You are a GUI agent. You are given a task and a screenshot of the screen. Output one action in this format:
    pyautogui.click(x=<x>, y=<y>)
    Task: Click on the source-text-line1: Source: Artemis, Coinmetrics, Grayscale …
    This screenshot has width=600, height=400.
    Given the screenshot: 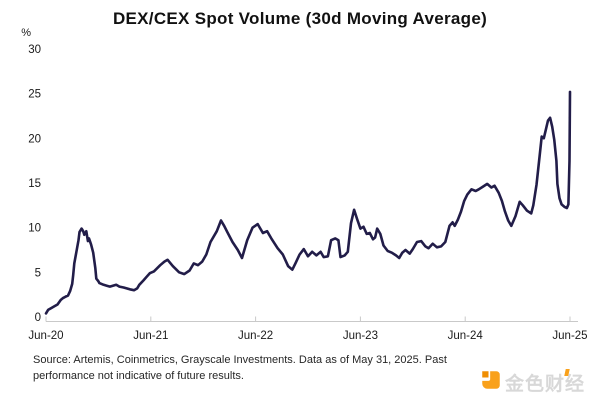 What is the action you would take?
    pyautogui.click(x=240, y=360)
    